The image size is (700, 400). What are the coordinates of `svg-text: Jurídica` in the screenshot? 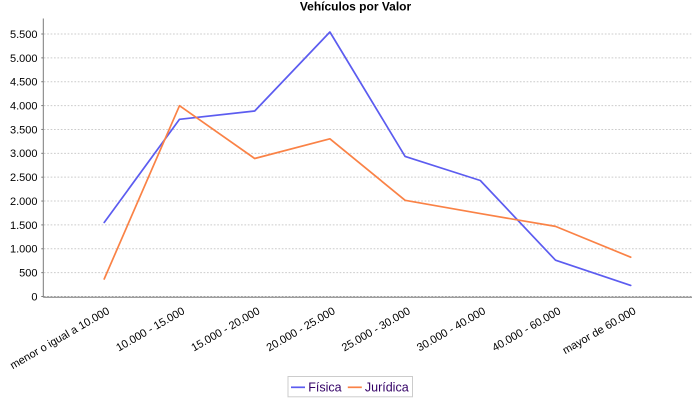 It's located at (387, 387).